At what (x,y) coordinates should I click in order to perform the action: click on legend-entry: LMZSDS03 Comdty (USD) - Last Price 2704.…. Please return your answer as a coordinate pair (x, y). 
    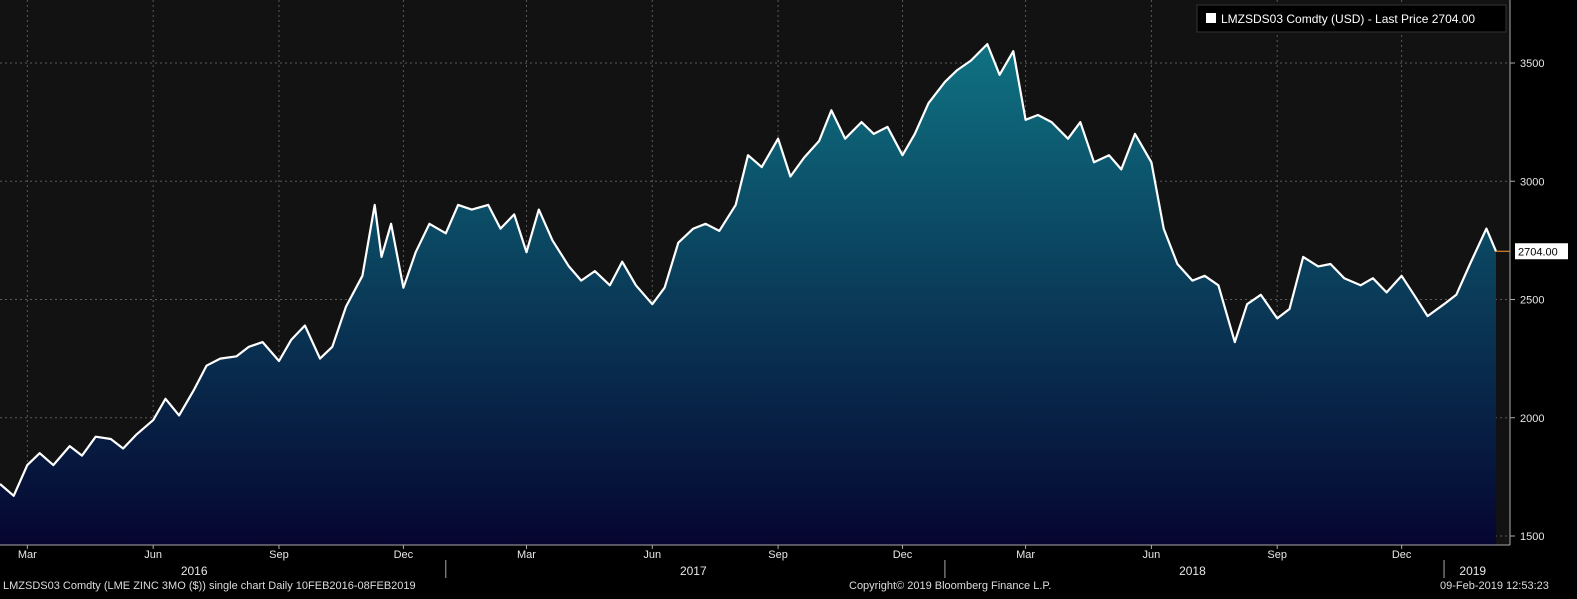
    Looking at the image, I should click on (1348, 19).